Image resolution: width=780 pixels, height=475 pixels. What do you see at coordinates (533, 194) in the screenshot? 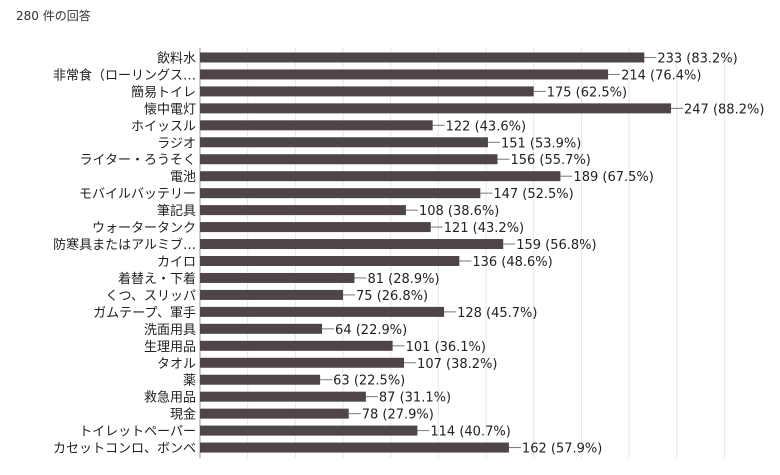
I see `value-label: 147 (52.5%)` at bounding box center [533, 194].